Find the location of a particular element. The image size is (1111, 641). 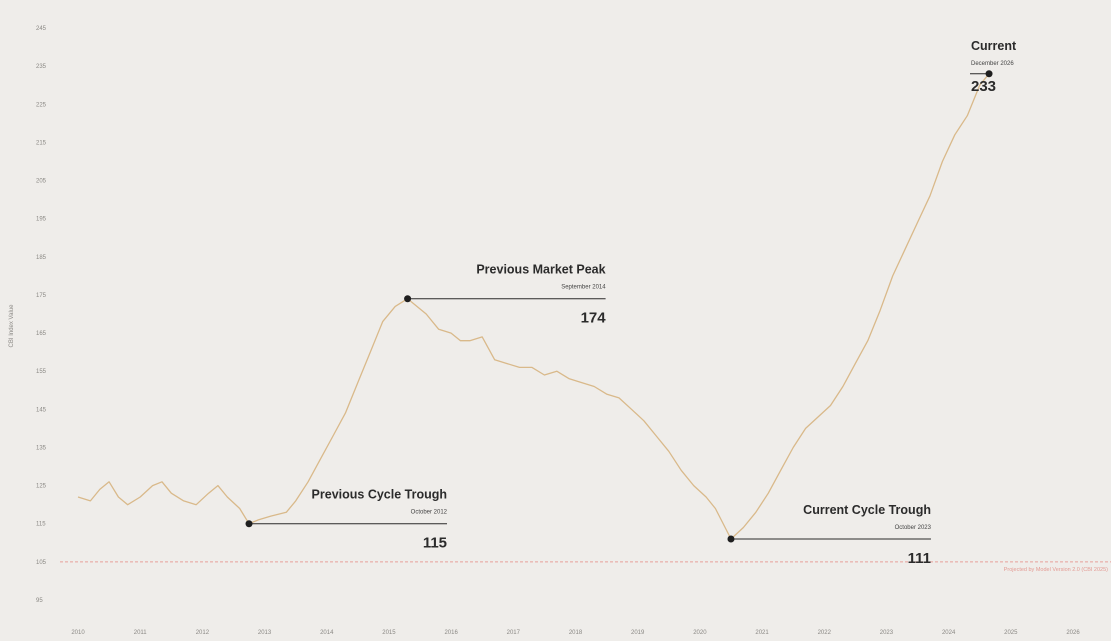

annotation-value: 174 is located at coordinates (594, 318).